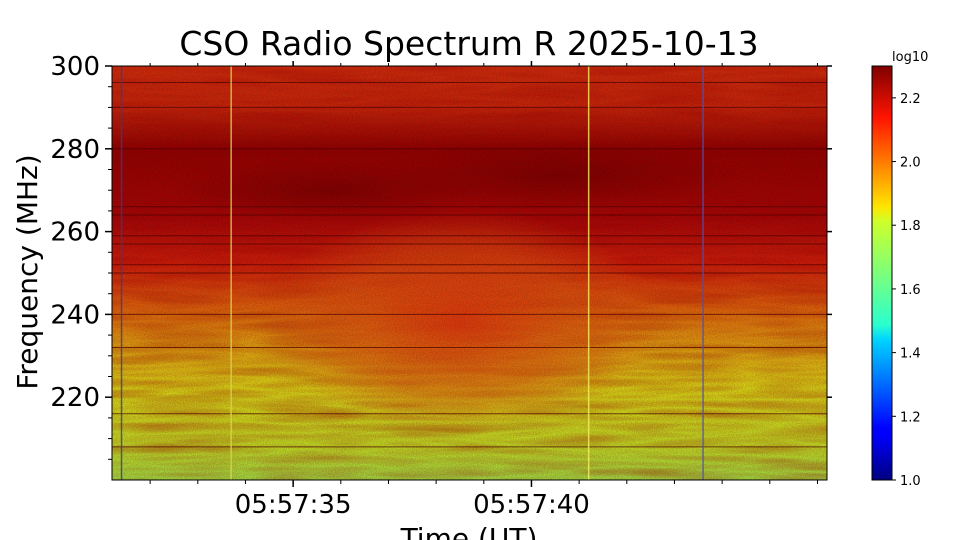 Image resolution: width=954 pixels, height=540 pixels. Describe the element at coordinates (910, 417) in the screenshot. I see `colorbar-tick-label: 1.2` at that location.